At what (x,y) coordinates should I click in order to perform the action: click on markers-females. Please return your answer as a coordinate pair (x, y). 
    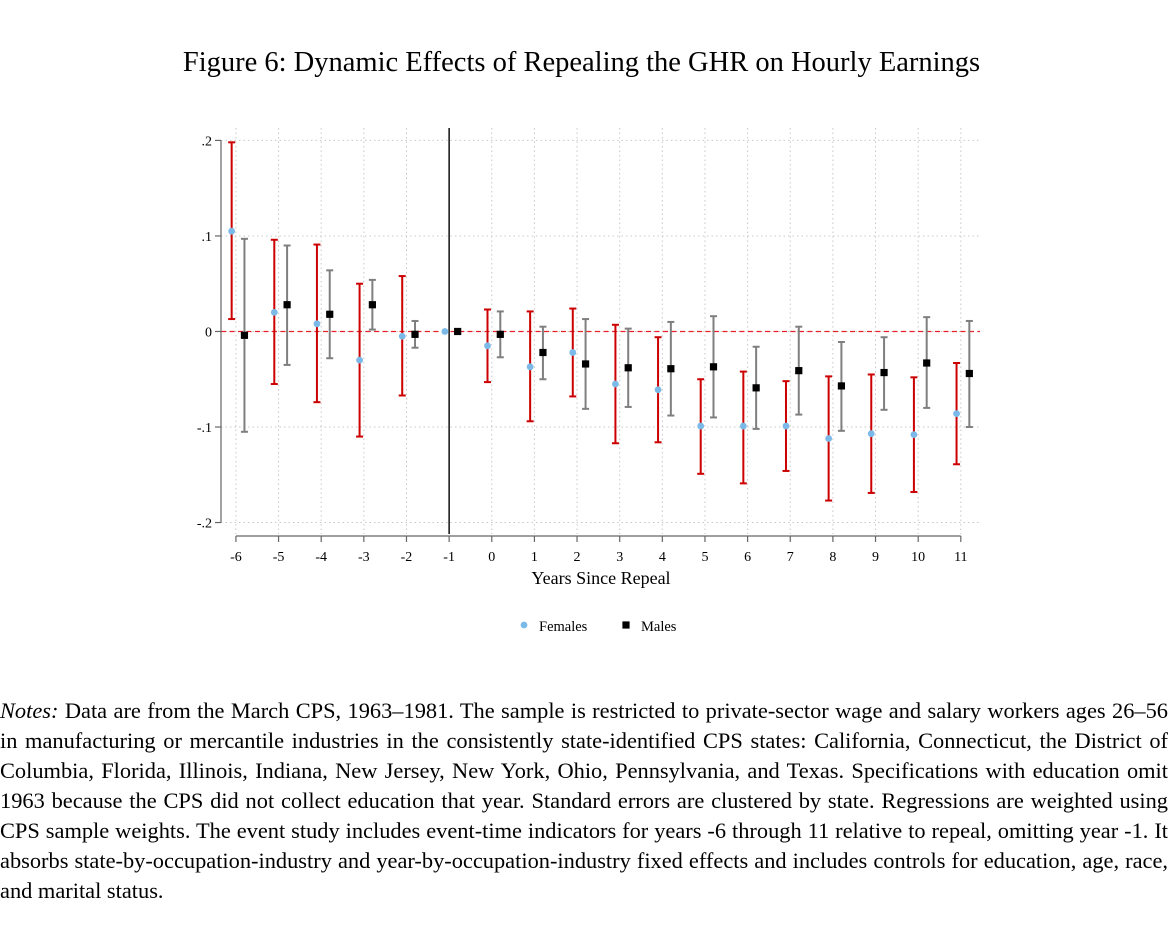
    Looking at the image, I should click on (594, 334).